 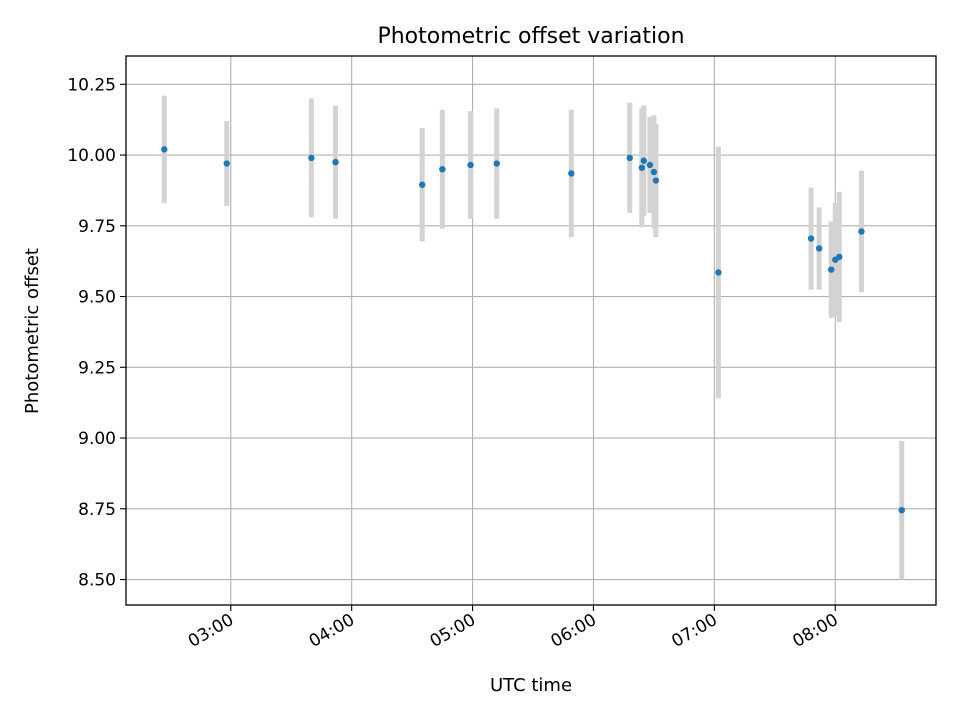 What do you see at coordinates (97, 227) in the screenshot?
I see `y-tick-label: 9.75` at bounding box center [97, 227].